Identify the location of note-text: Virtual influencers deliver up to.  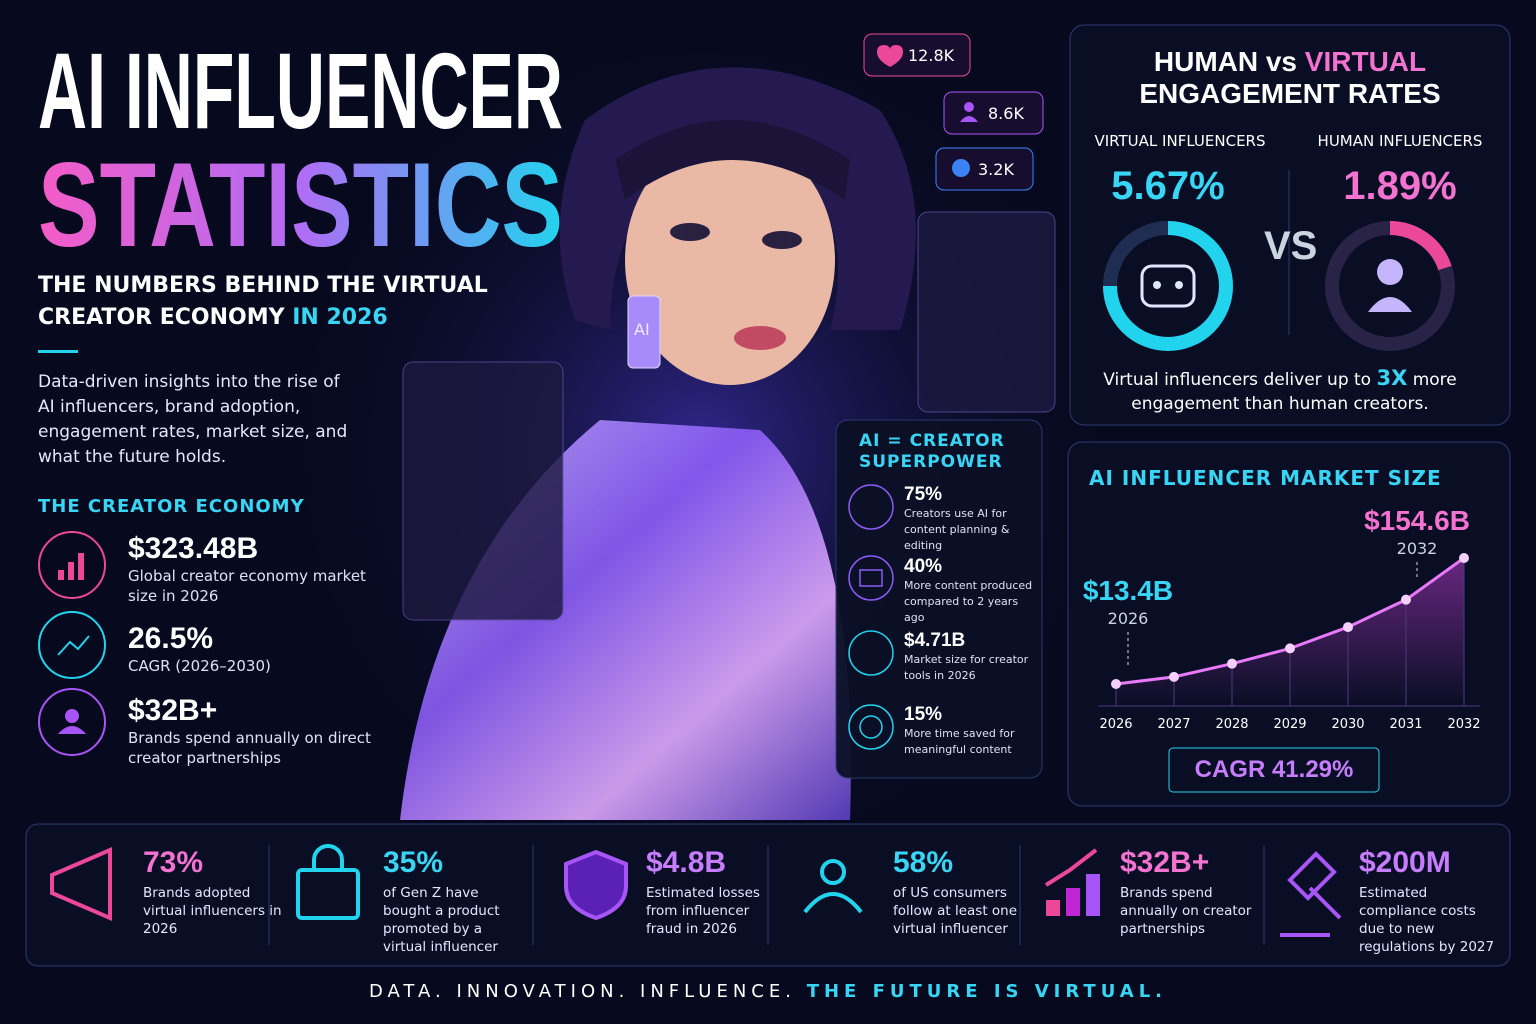
(1237, 380).